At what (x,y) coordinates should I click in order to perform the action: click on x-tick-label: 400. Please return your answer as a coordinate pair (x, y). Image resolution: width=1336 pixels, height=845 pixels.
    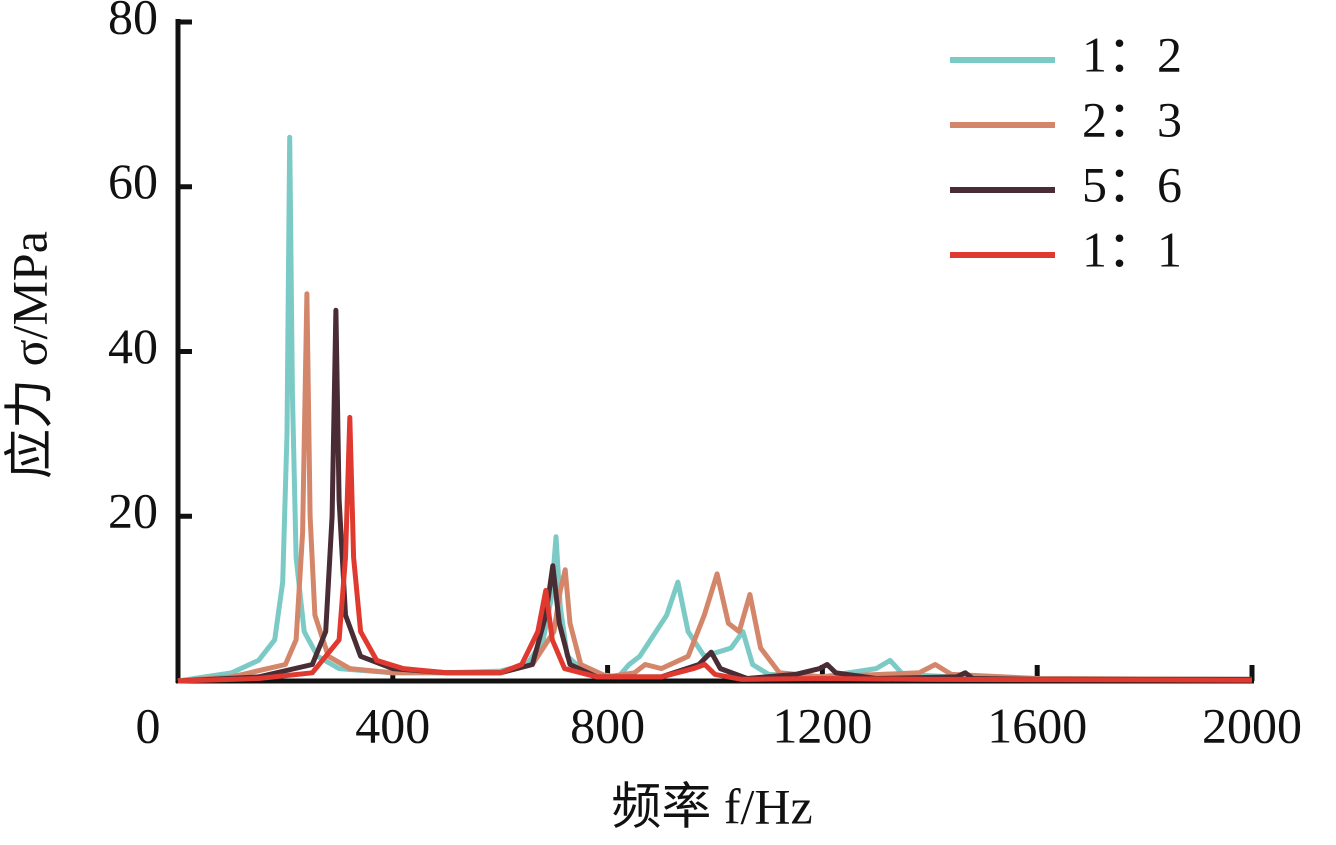
    Looking at the image, I should click on (392, 725).